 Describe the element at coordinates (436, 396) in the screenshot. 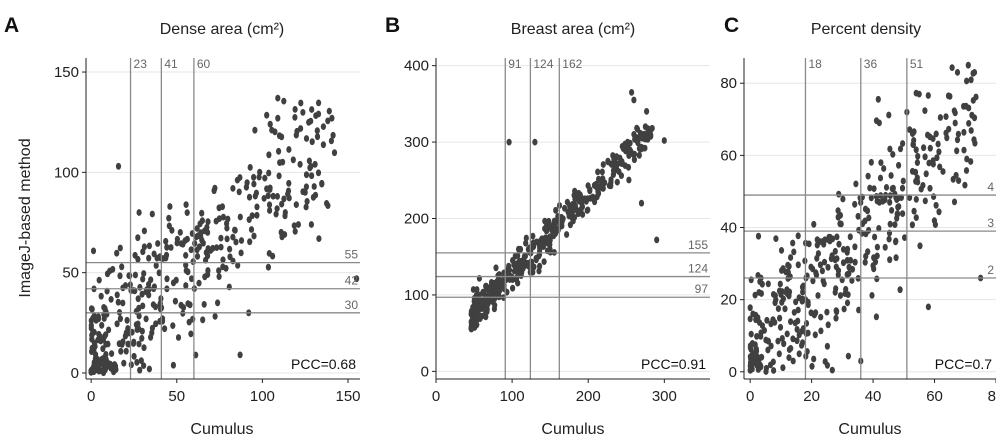

I see `x-tick-label-b-0: 0` at that location.